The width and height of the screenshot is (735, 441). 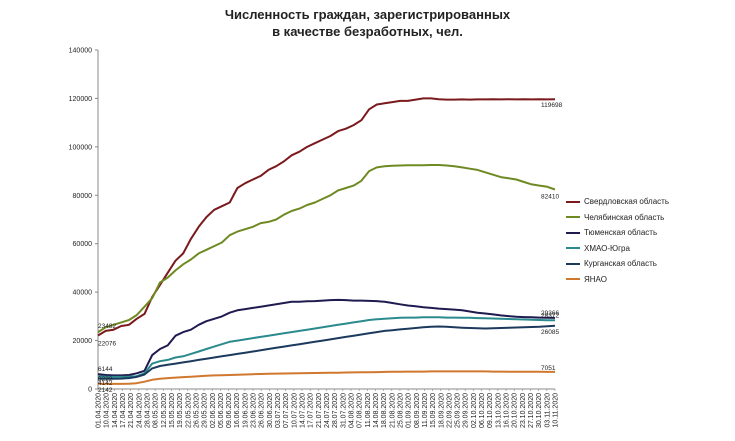 What do you see at coordinates (482, 410) in the screenshot?
I see `x-tick-label: 06.10.2020` at bounding box center [482, 410].